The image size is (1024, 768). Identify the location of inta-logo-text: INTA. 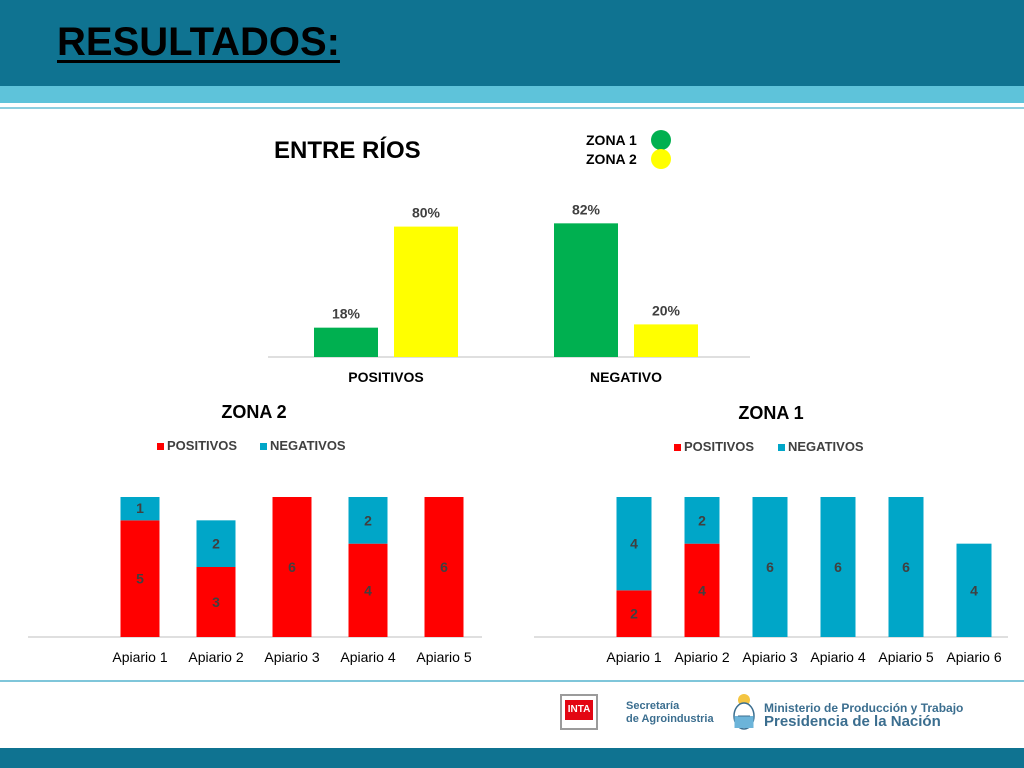
(579, 710).